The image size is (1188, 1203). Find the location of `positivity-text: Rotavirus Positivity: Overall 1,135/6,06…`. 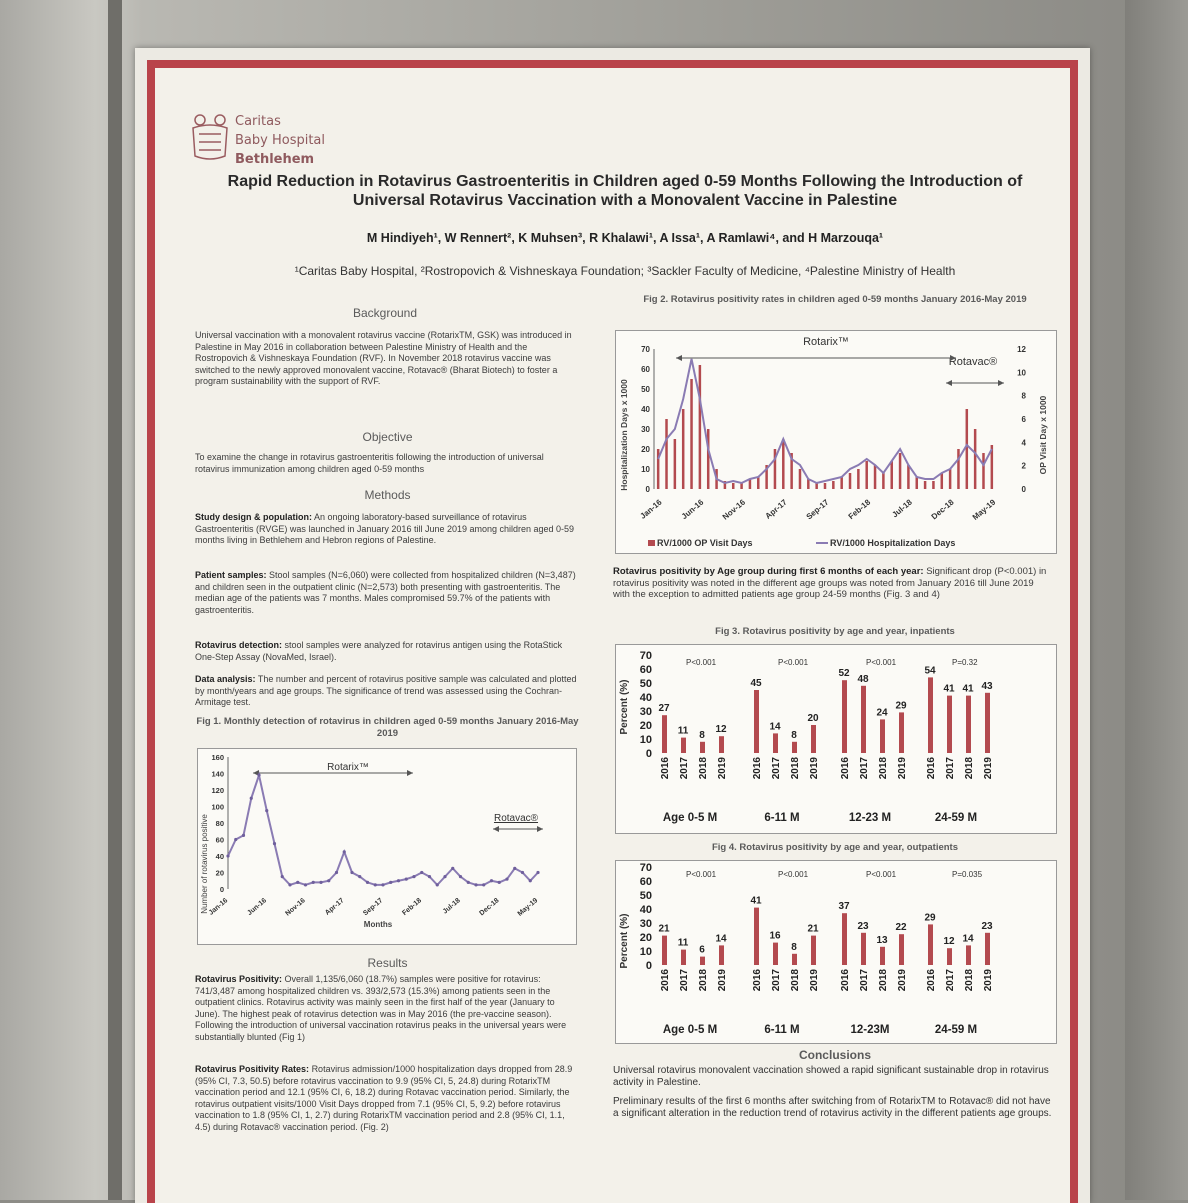

positivity-text: Rotavirus Positivity: Overall 1,135/6,06… is located at coordinates (387, 1008).